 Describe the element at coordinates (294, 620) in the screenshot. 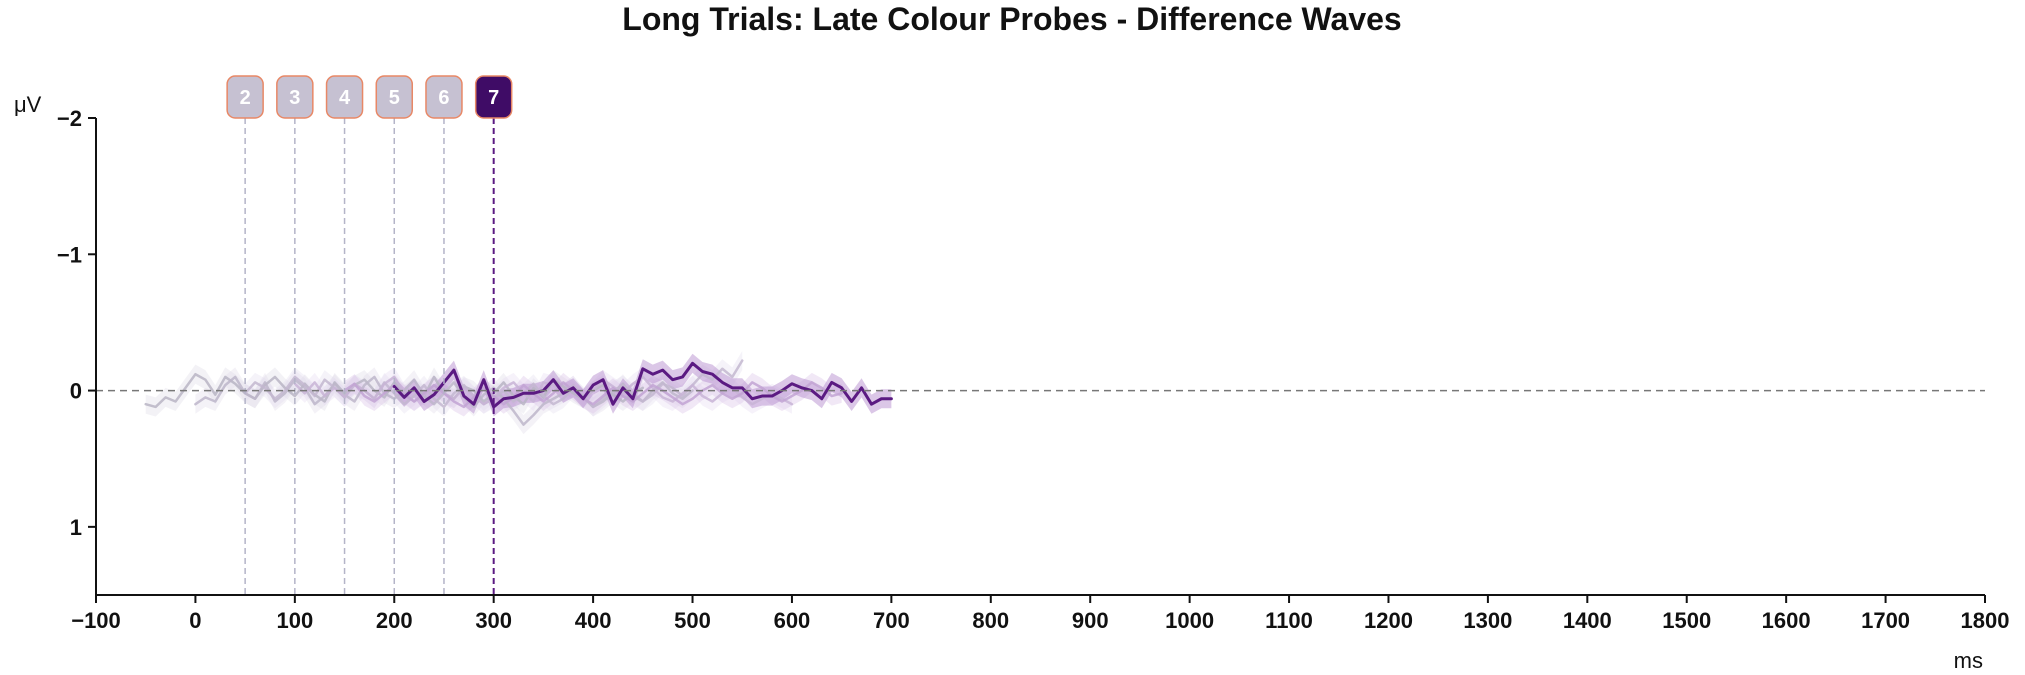

I see `x-tick-label: 100` at that location.